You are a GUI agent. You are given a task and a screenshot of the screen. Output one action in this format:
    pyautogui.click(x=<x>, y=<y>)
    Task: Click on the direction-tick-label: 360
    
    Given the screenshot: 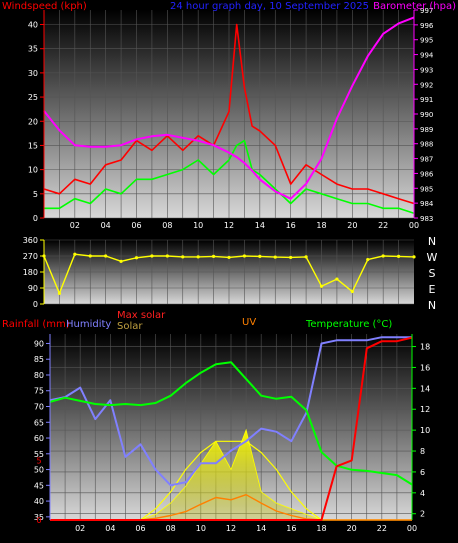 What is the action you would take?
    pyautogui.click(x=30, y=240)
    